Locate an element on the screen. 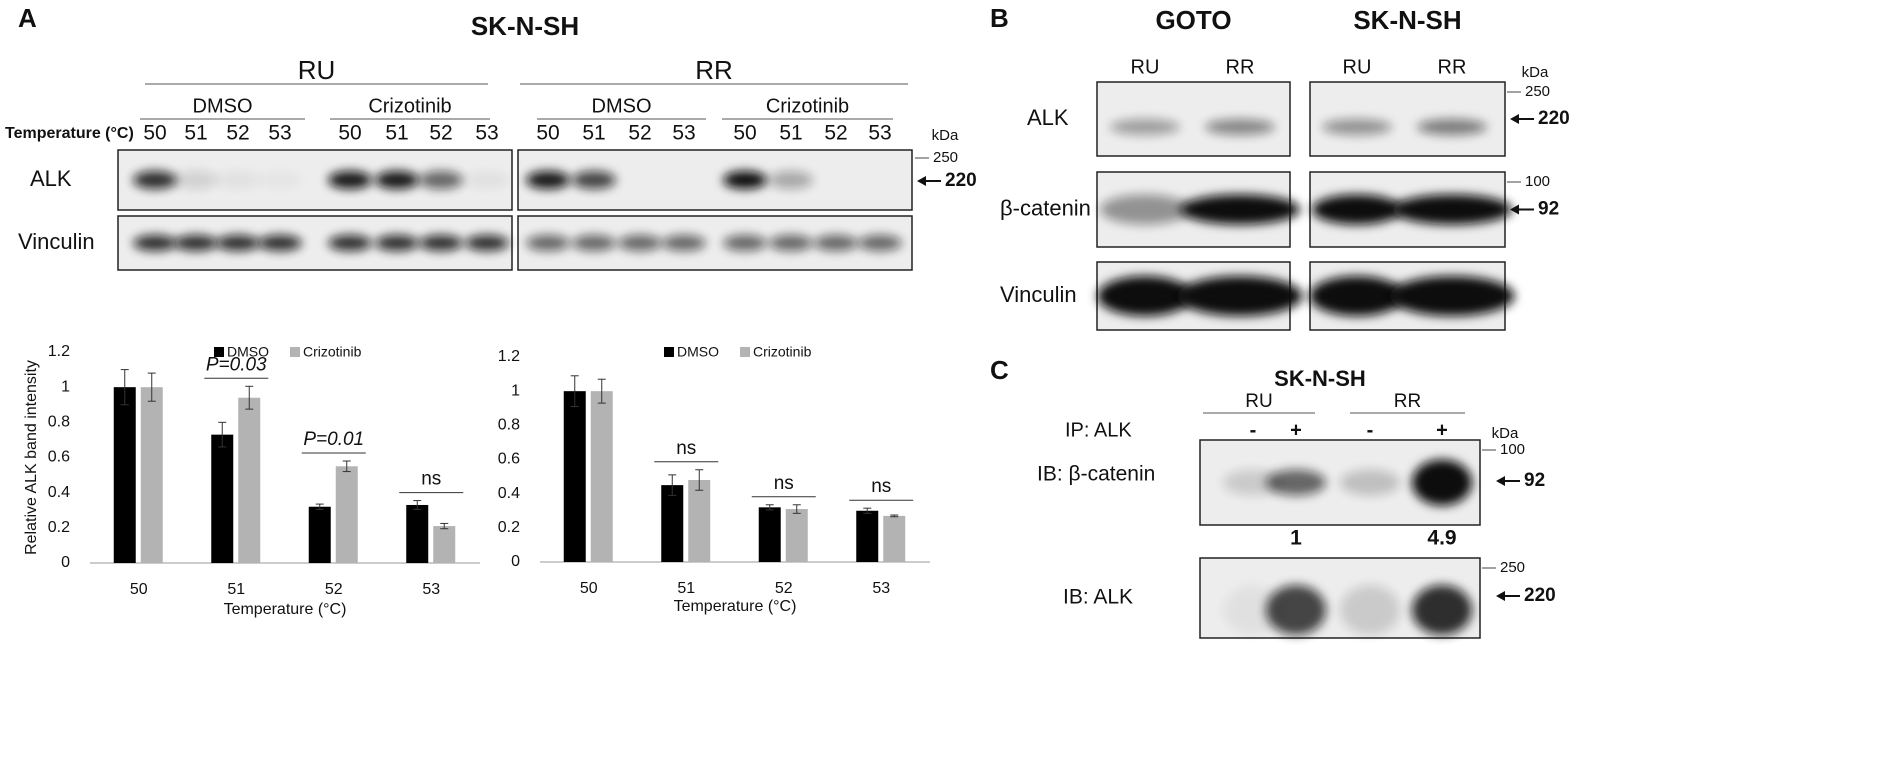  ip-label: IP: ALK is located at coordinates (1098, 430).